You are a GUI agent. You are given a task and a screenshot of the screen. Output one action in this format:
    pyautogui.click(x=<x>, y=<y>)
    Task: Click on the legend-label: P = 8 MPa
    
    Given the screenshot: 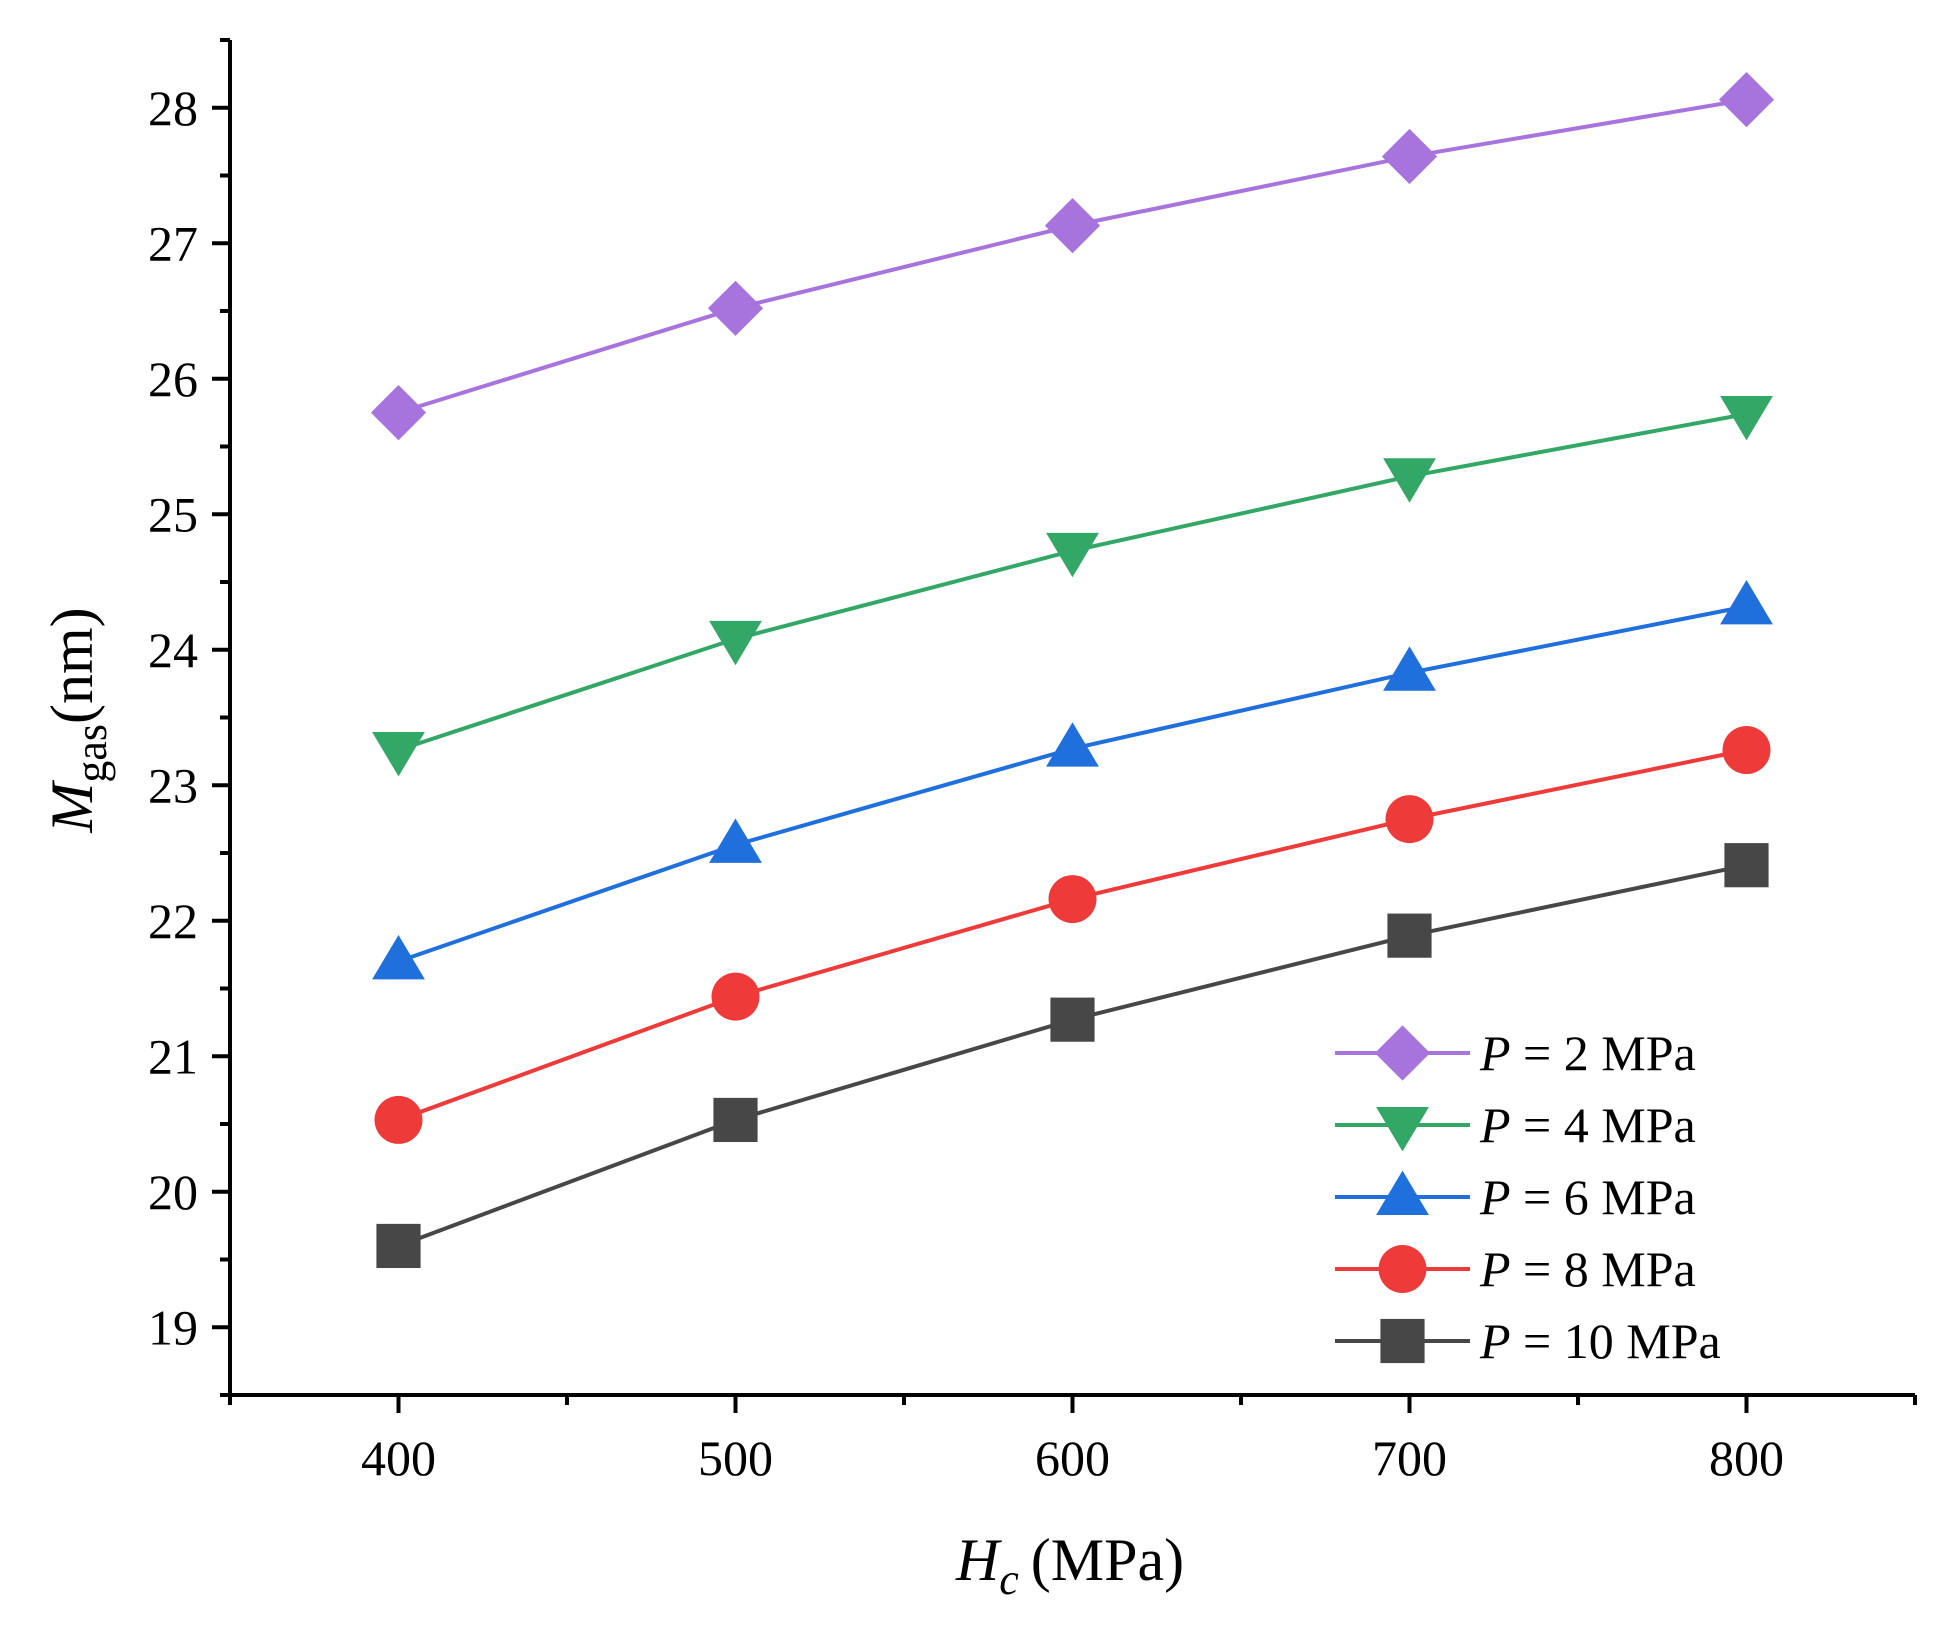 What is the action you would take?
    pyautogui.click(x=1587, y=1269)
    